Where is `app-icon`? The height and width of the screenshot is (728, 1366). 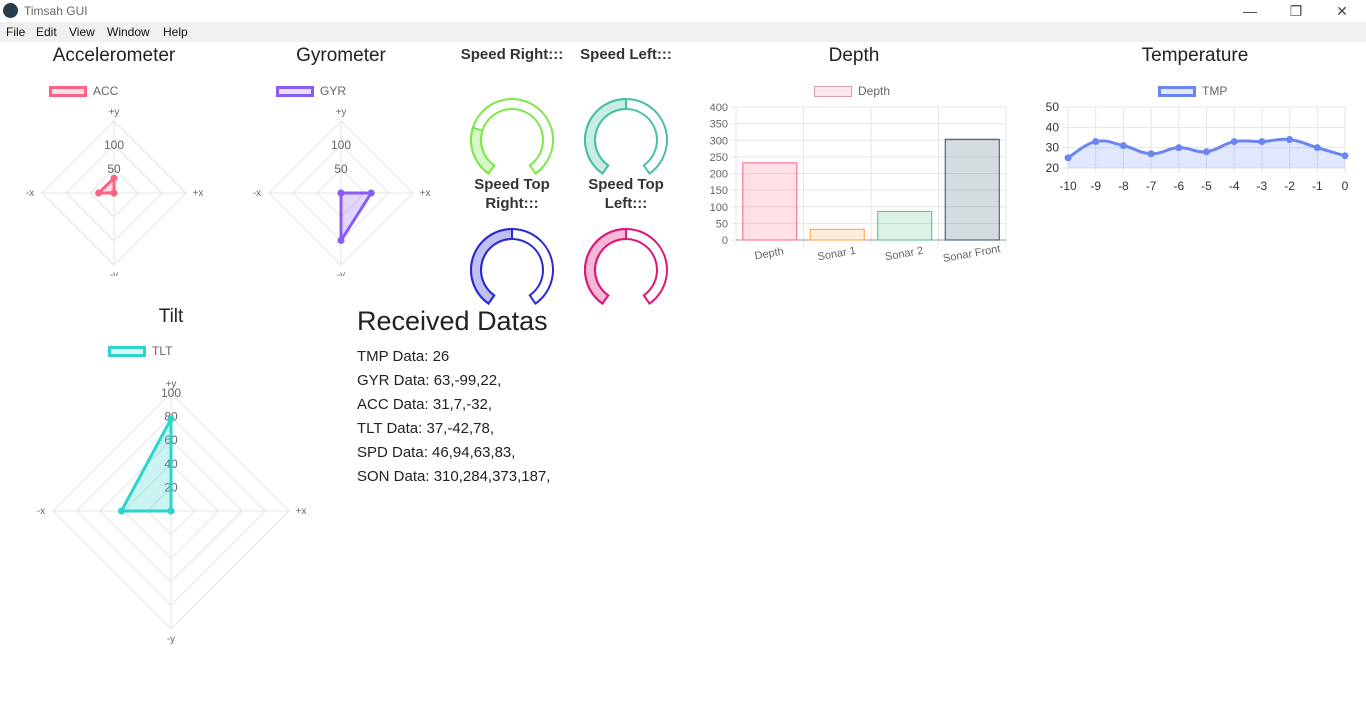
app-icon is located at coordinates (10, 10).